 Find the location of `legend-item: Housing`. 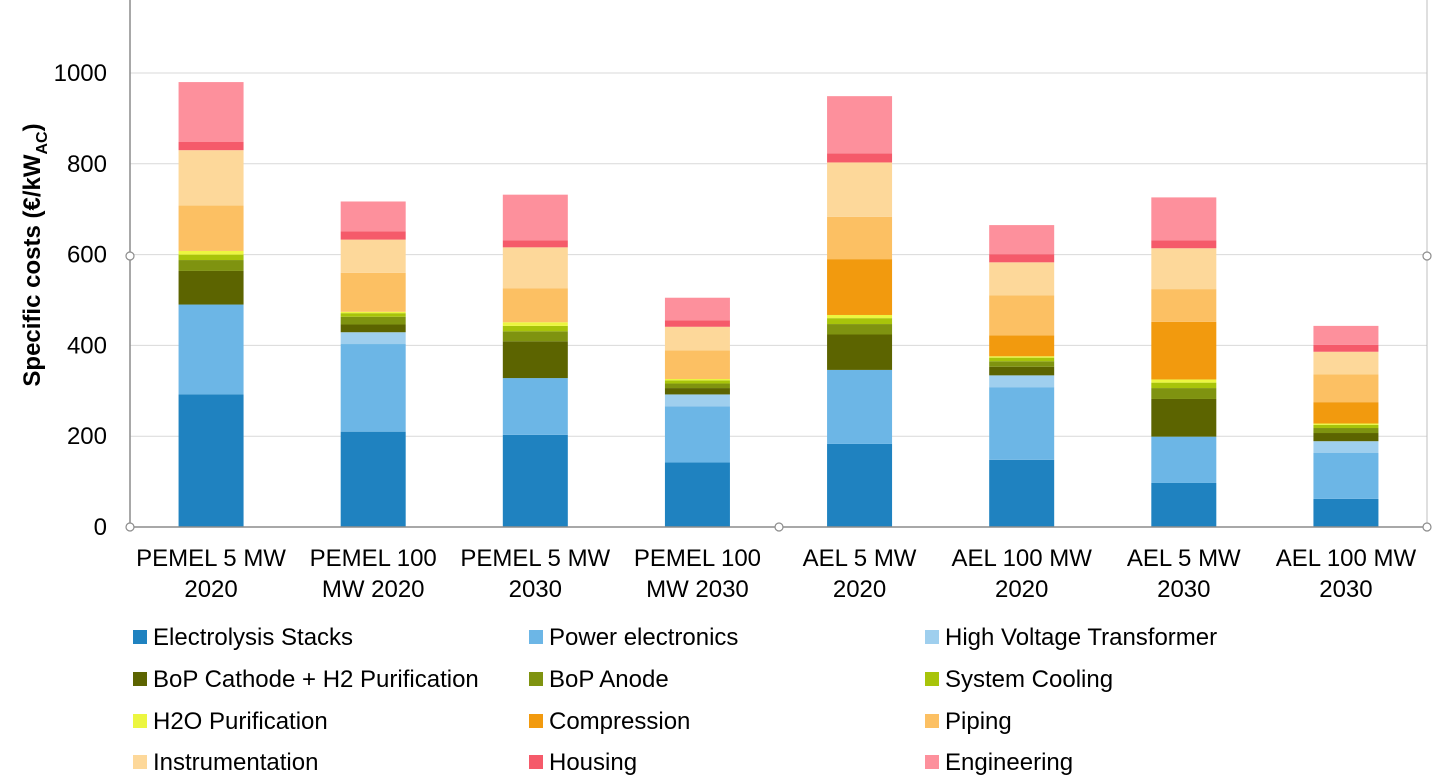

legend-item: Housing is located at coordinates (583, 762).